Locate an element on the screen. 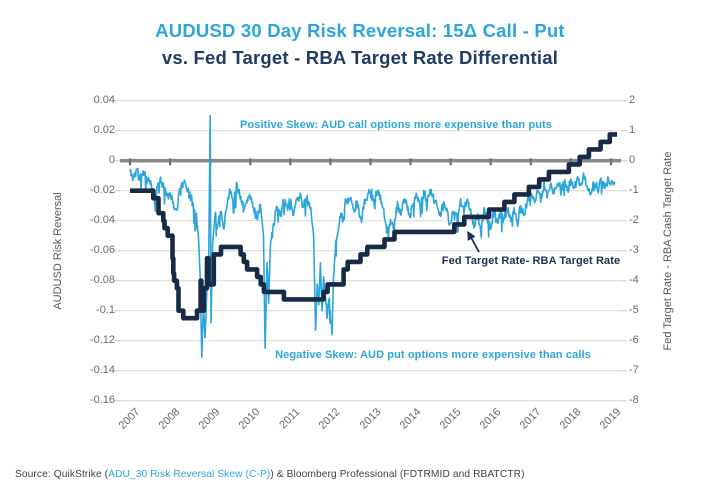  right-axis-tick-label: 1 is located at coordinates (632, 130).